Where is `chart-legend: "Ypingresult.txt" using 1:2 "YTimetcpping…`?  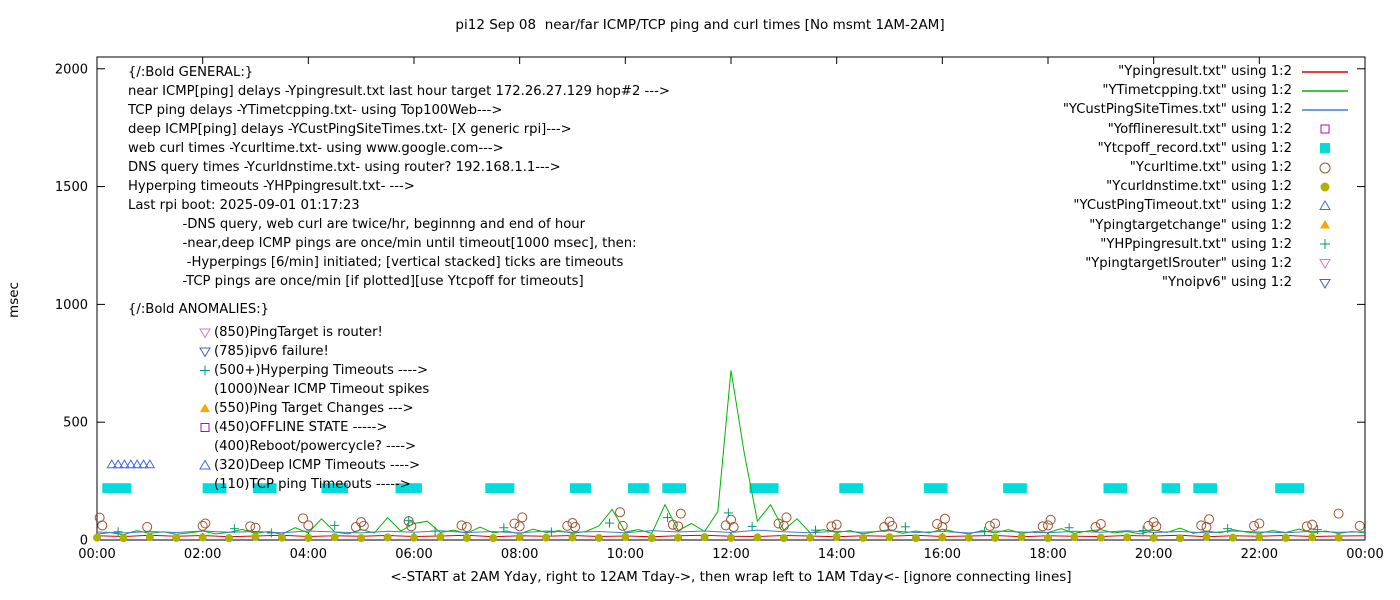
chart-legend: "Ypingresult.txt" using 1:2 "YTimetcpping… is located at coordinates (1206, 177).